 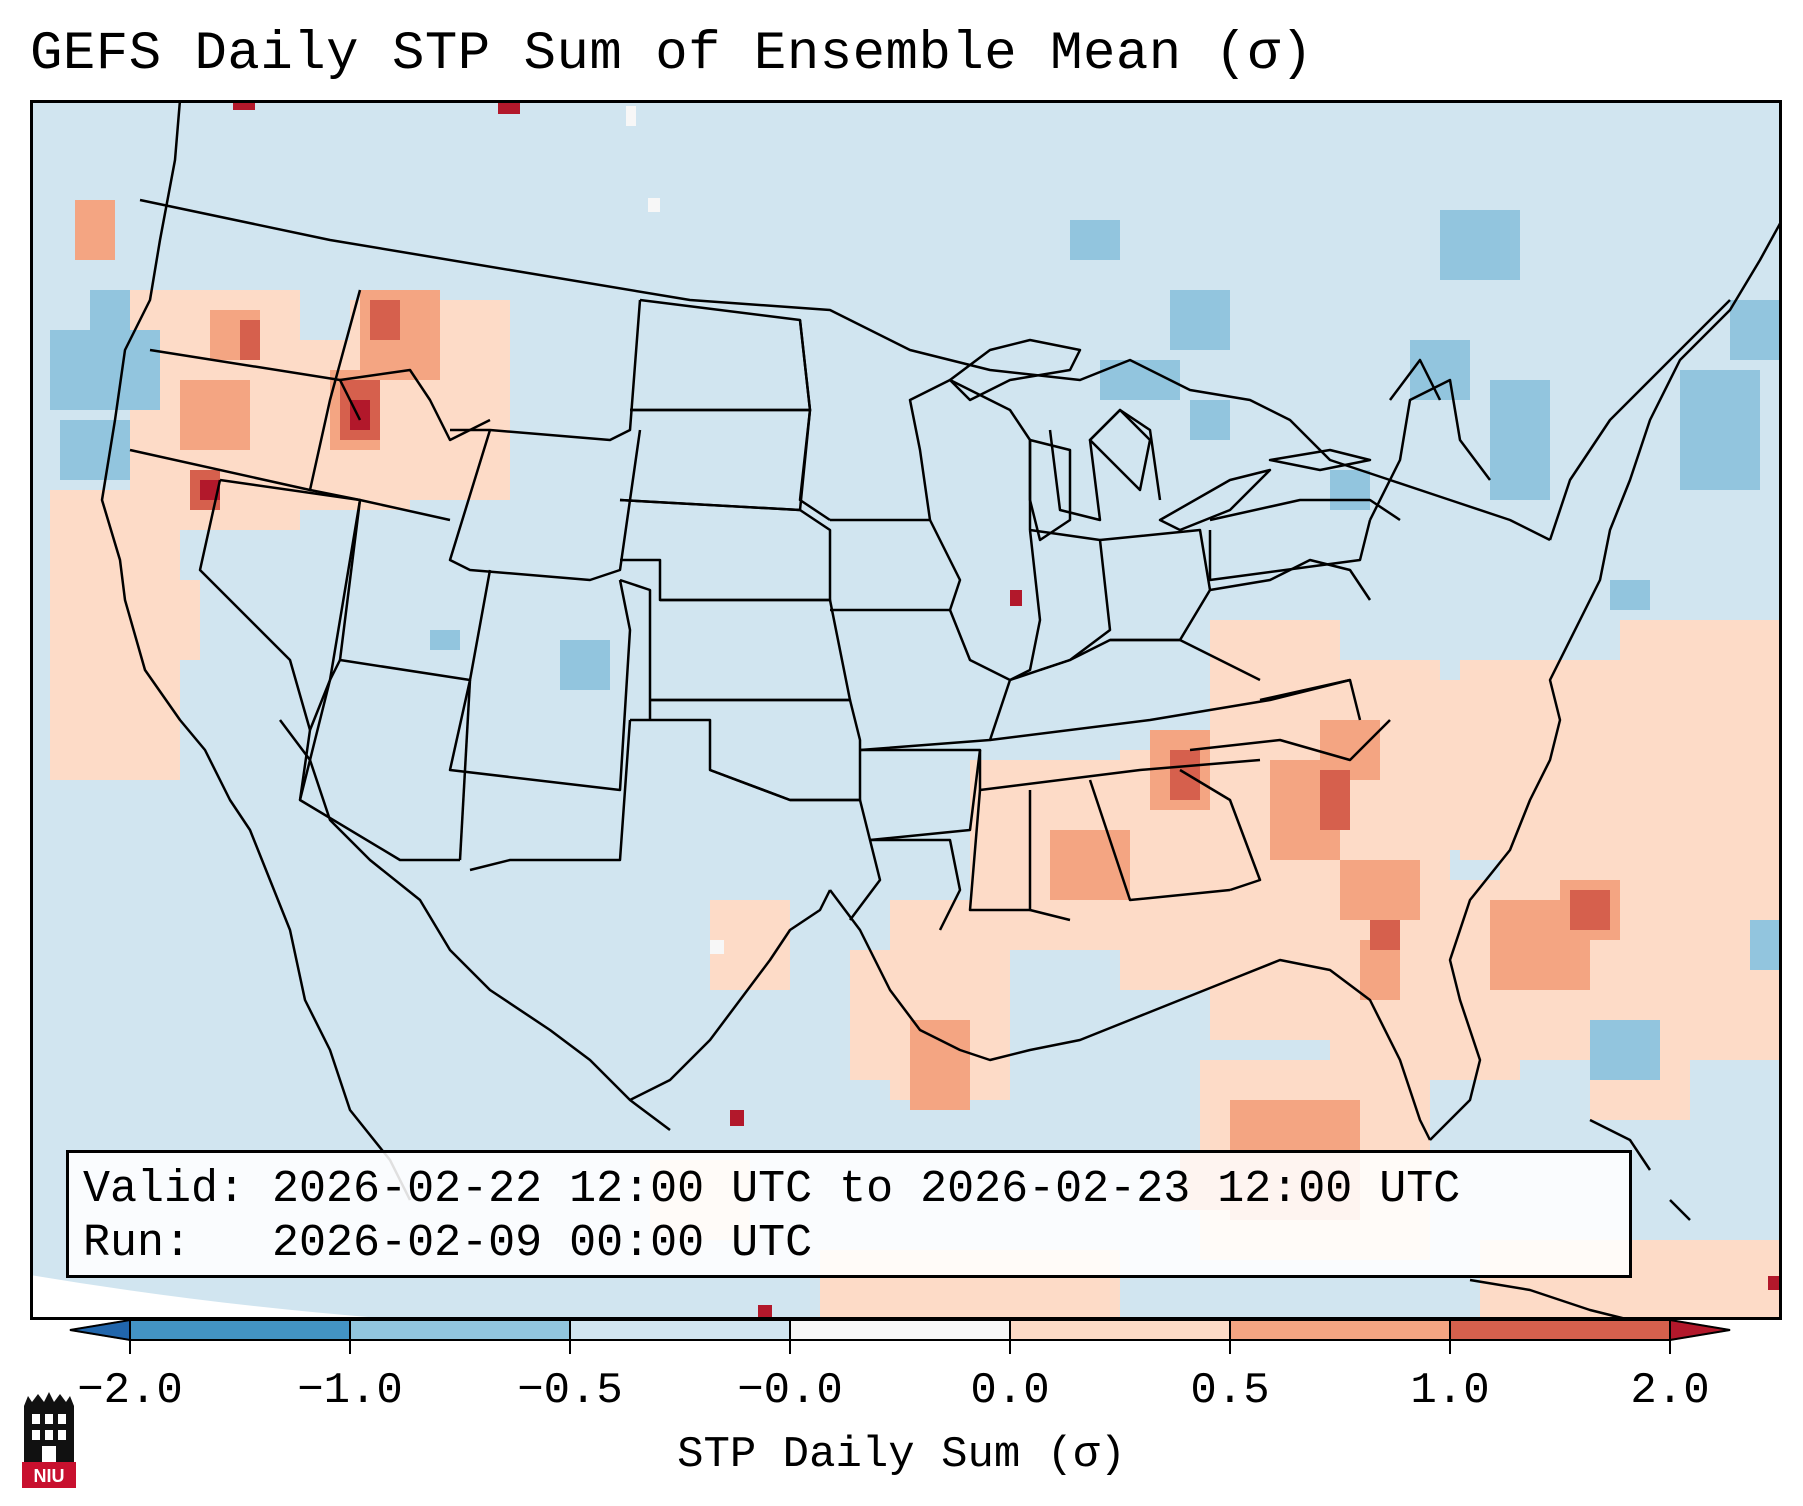 What do you see at coordinates (542, 1243) in the screenshot?
I see `run-time: 2026-02-09 00:00 UTC` at bounding box center [542, 1243].